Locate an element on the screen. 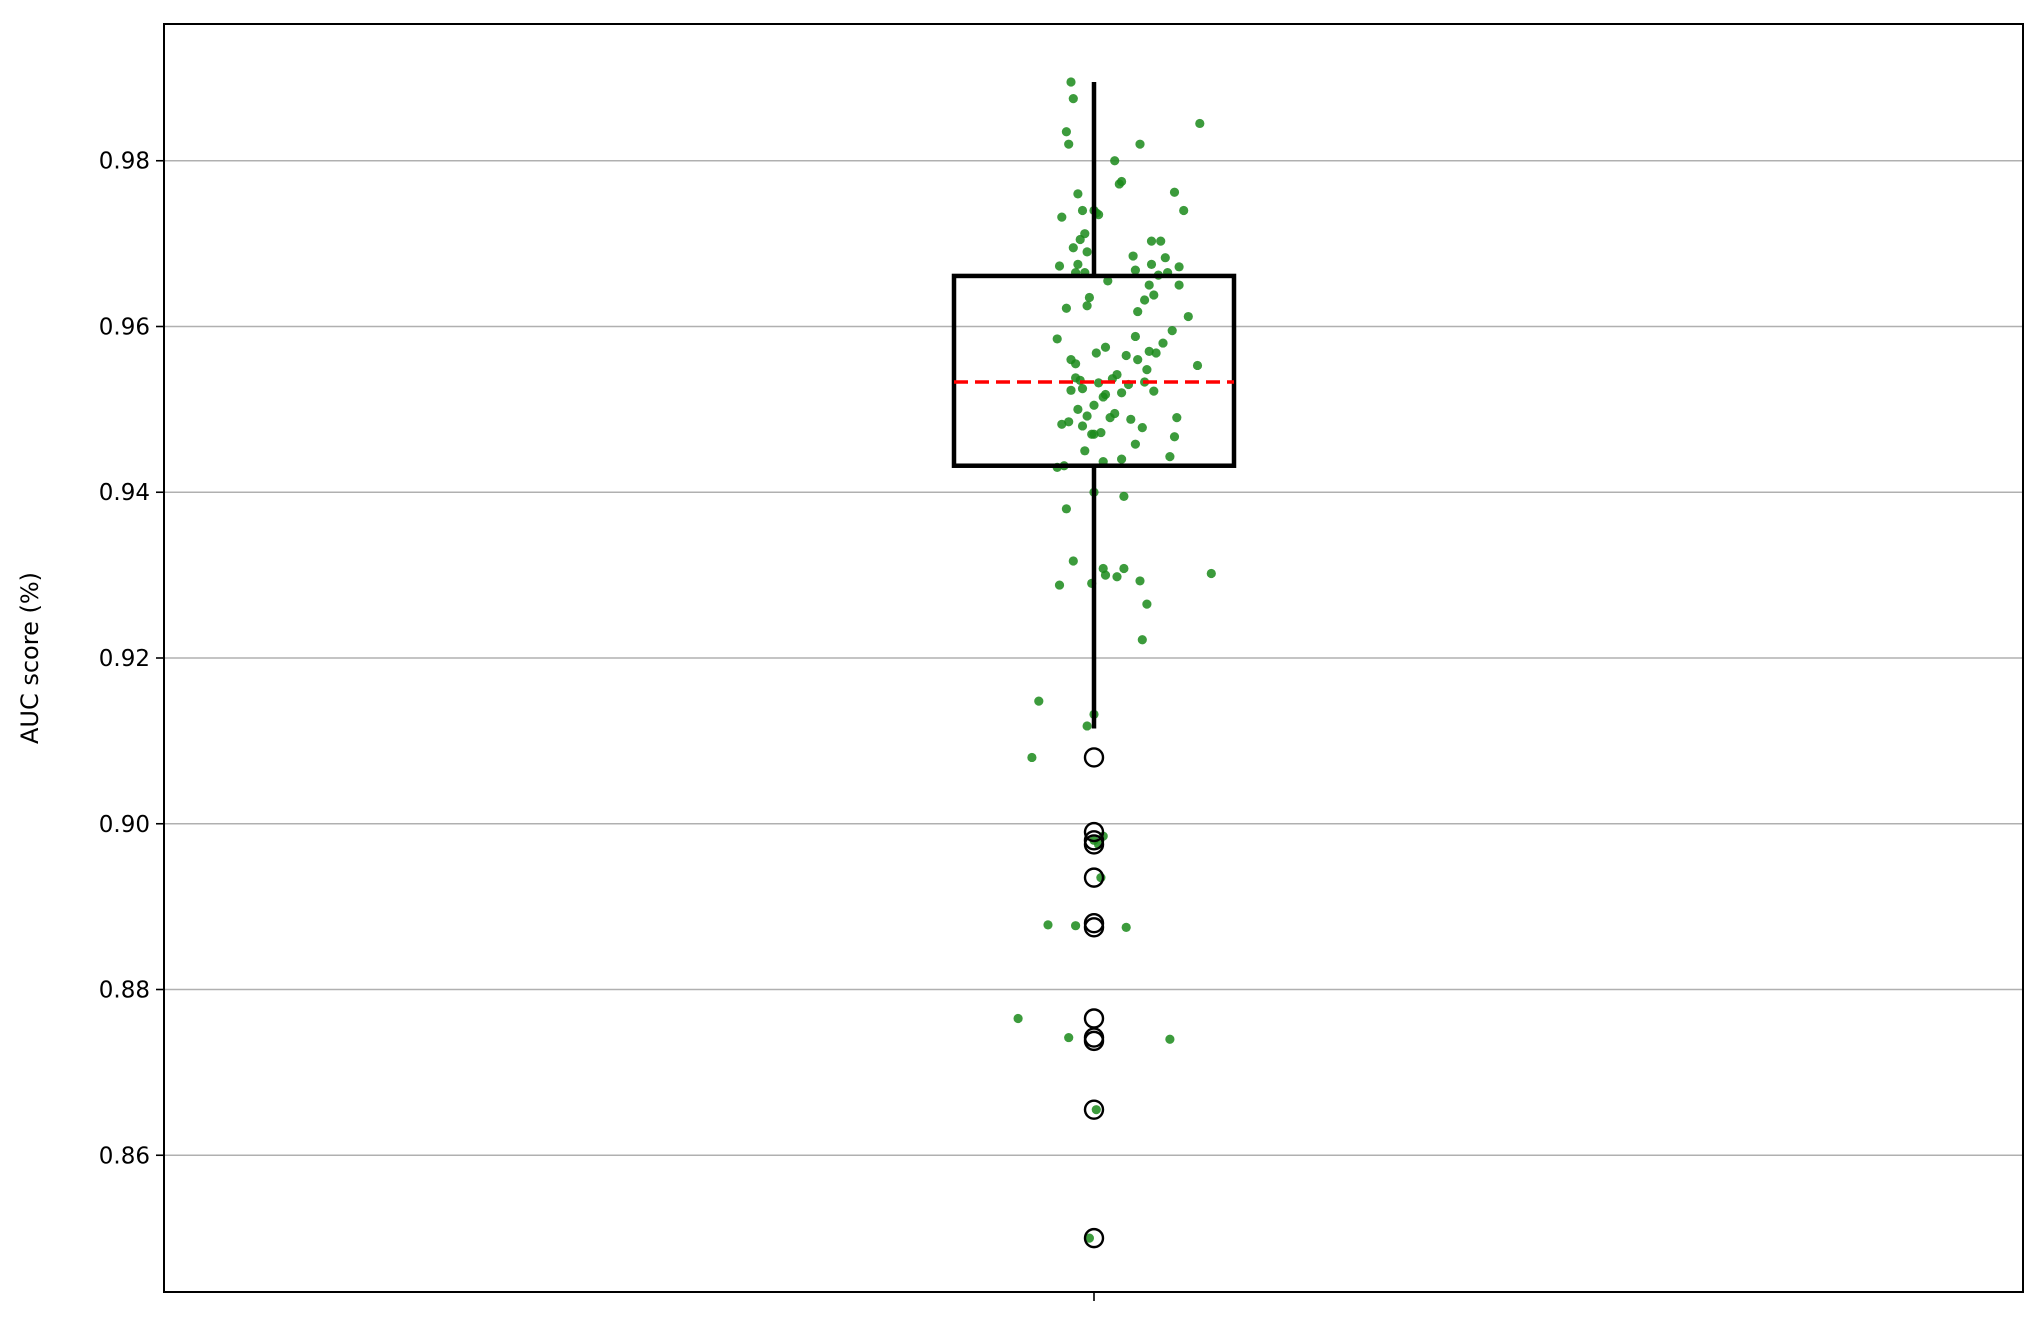  y-tick-label: 0.96 is located at coordinates (124, 327).